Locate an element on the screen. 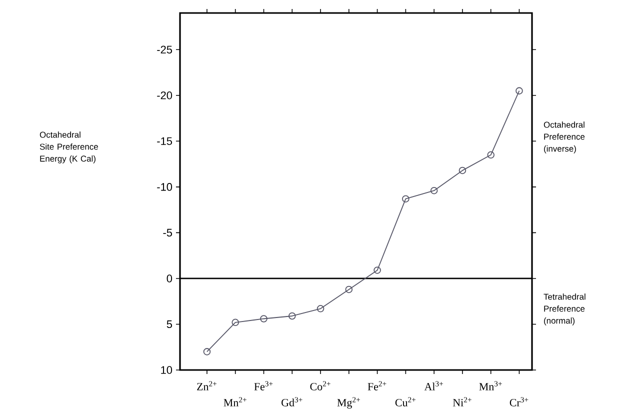 The image size is (629, 414). y-tick-label: 0 is located at coordinates (169, 278).